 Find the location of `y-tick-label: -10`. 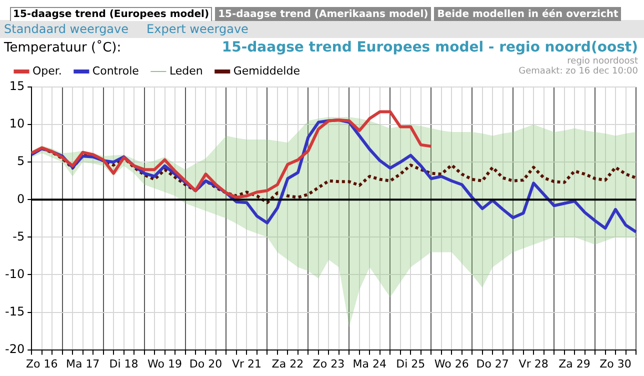

y-tick-label: -10 is located at coordinates (14, 273).